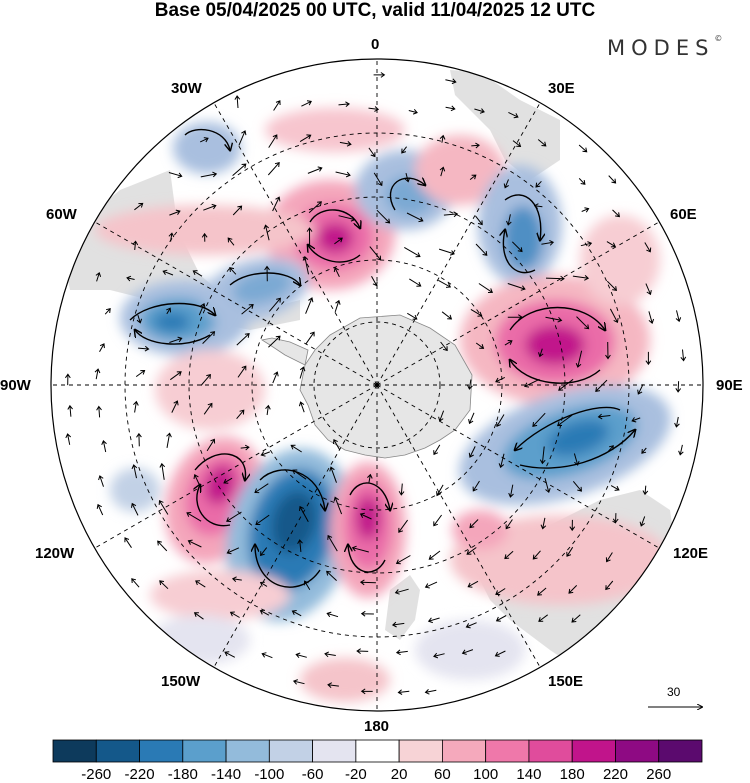 This screenshot has width=750, height=783. Describe the element at coordinates (186, 88) in the screenshot. I see `lon-label-30w: 30W` at that location.